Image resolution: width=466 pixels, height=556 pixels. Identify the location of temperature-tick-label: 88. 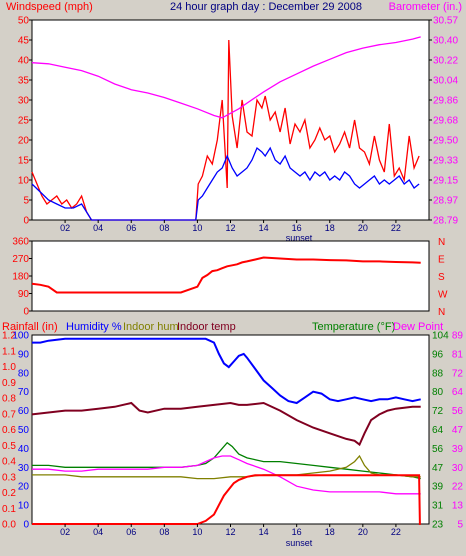
(438, 373).